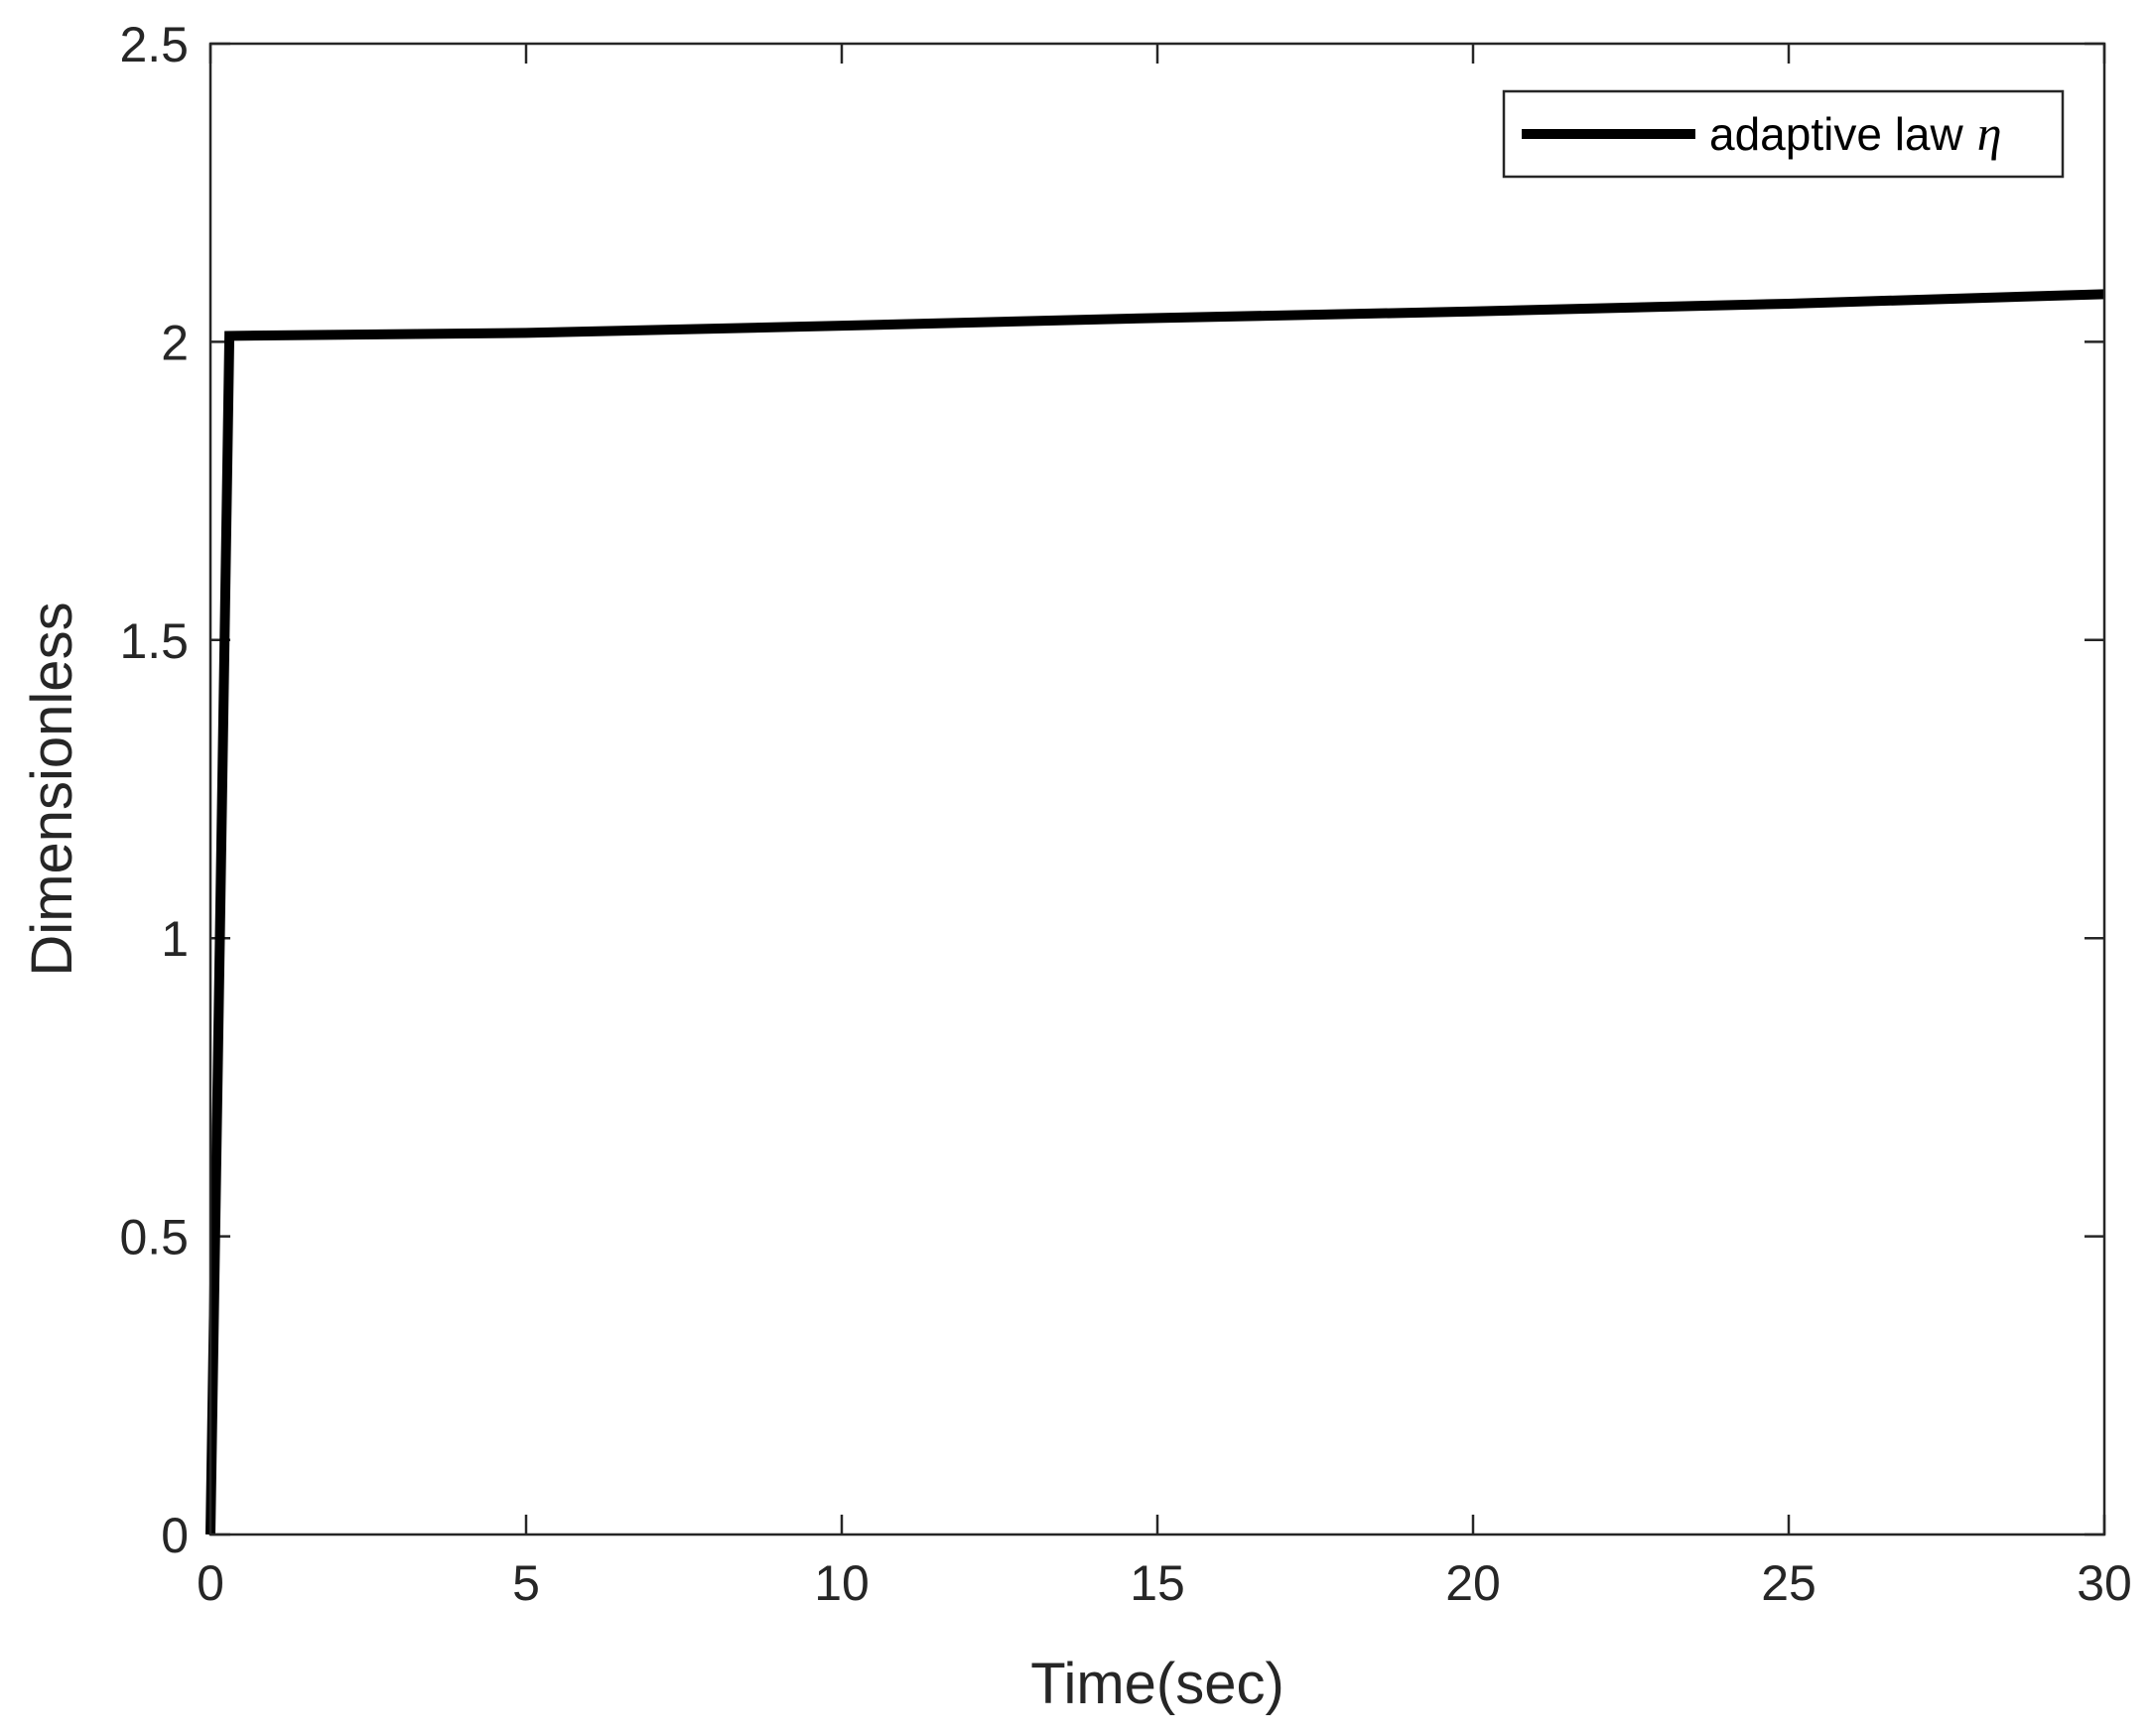 Image resolution: width=2153 pixels, height=1736 pixels. I want to click on legend: adaptive law η, so click(1783, 134).